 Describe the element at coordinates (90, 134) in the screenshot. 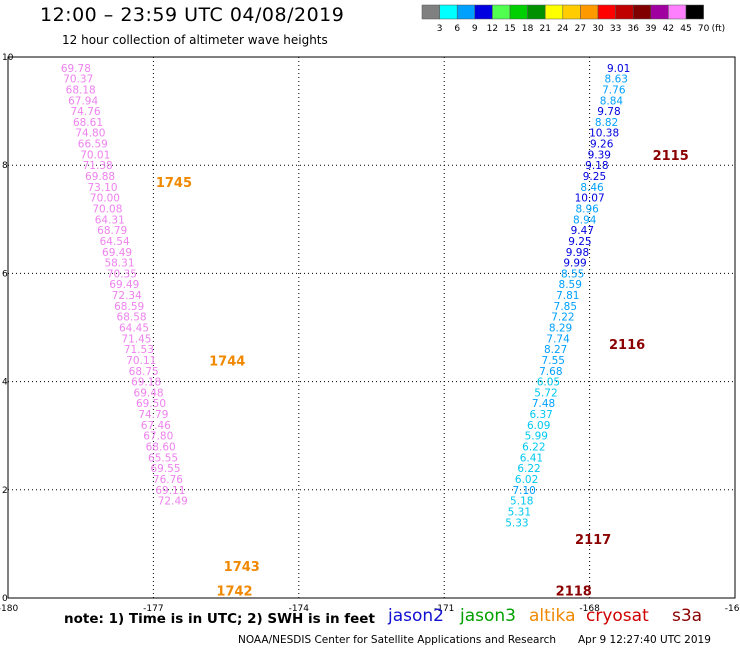

I see `wave-height-value: 74.80` at that location.